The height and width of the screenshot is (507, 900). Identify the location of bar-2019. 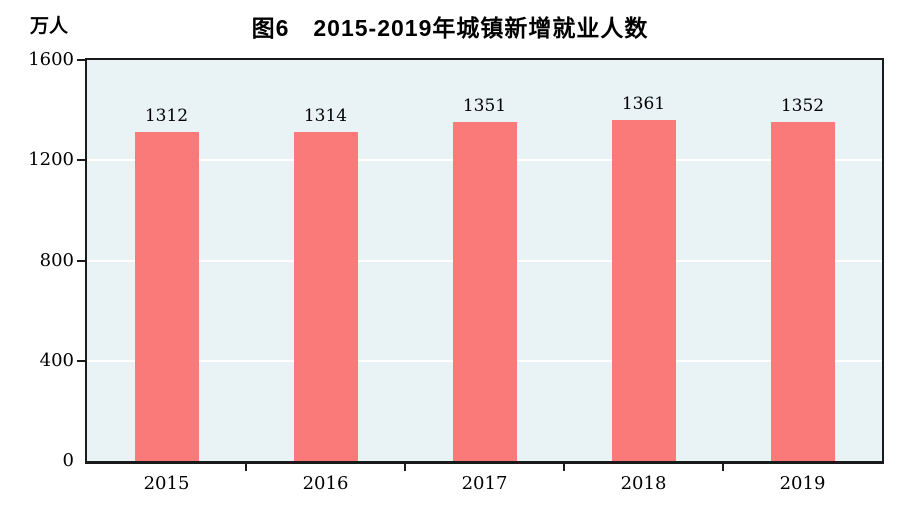
(802, 291).